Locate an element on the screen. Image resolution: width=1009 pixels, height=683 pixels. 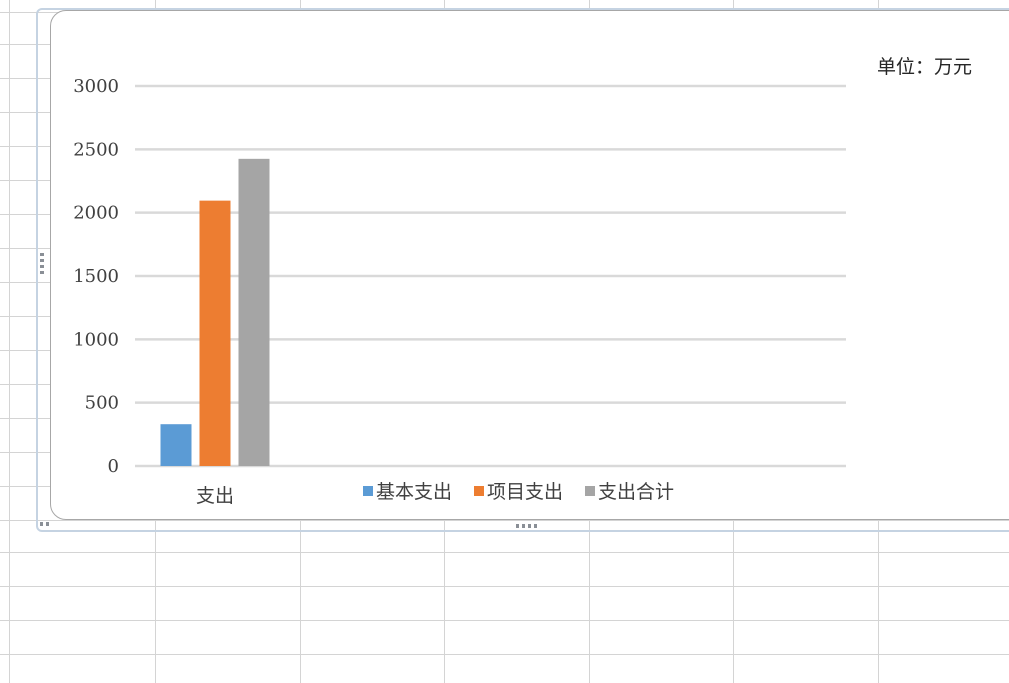
x-tick-label: 支出 is located at coordinates (215, 496).